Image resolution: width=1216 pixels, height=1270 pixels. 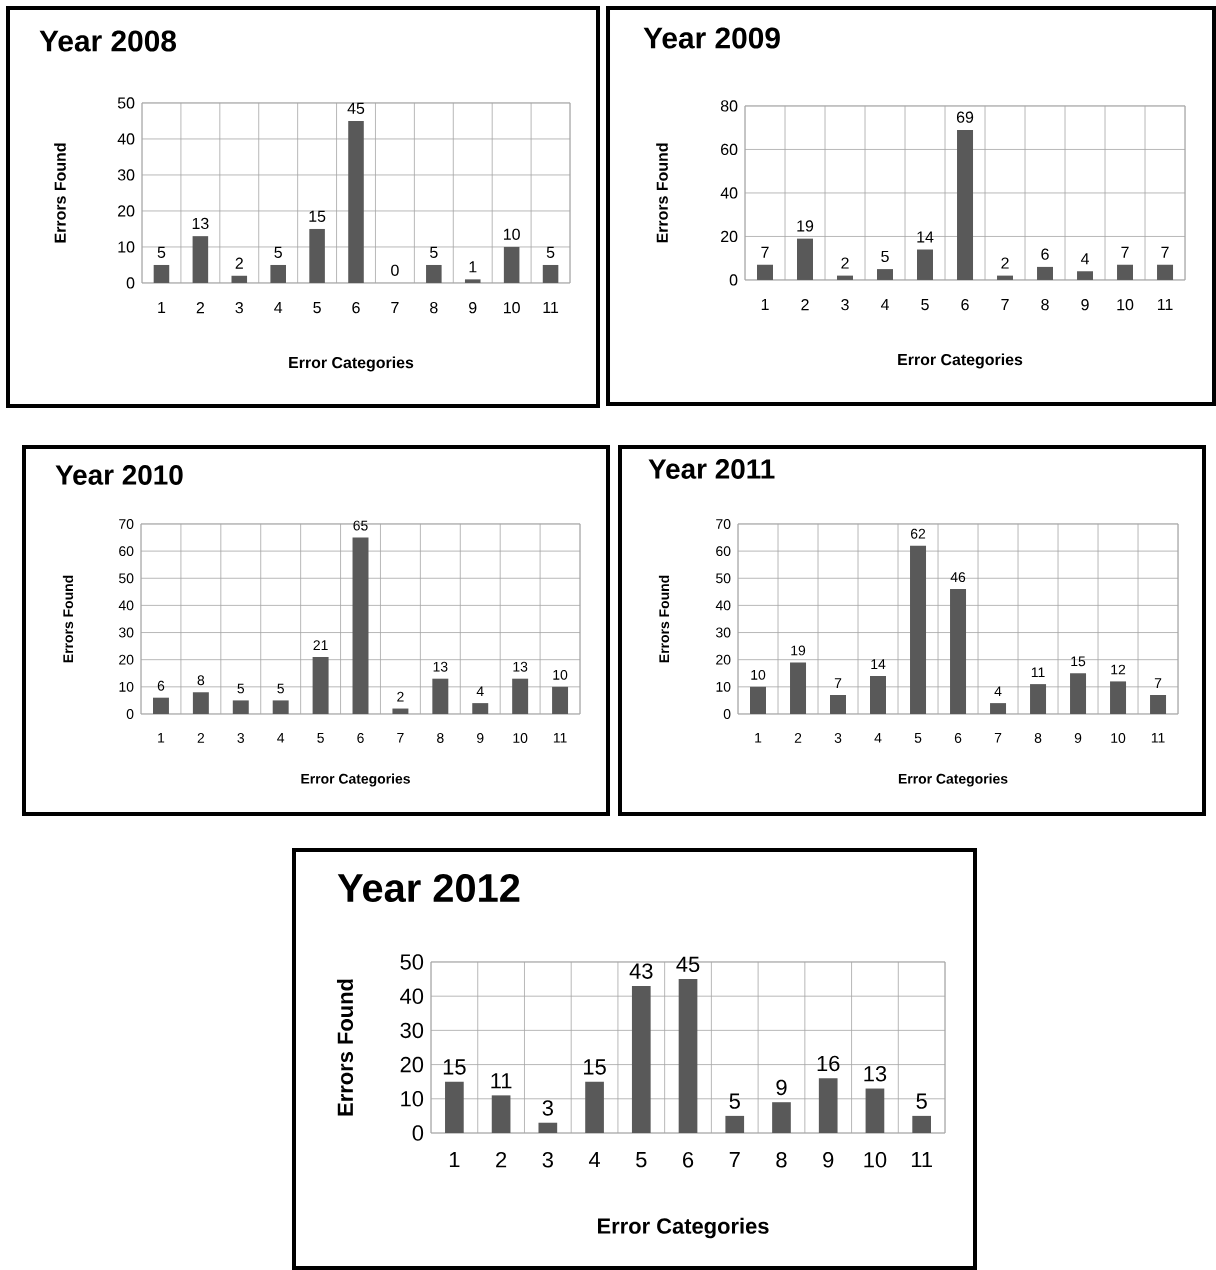 What do you see at coordinates (1005, 263) in the screenshot?
I see `data-label: 2` at bounding box center [1005, 263].